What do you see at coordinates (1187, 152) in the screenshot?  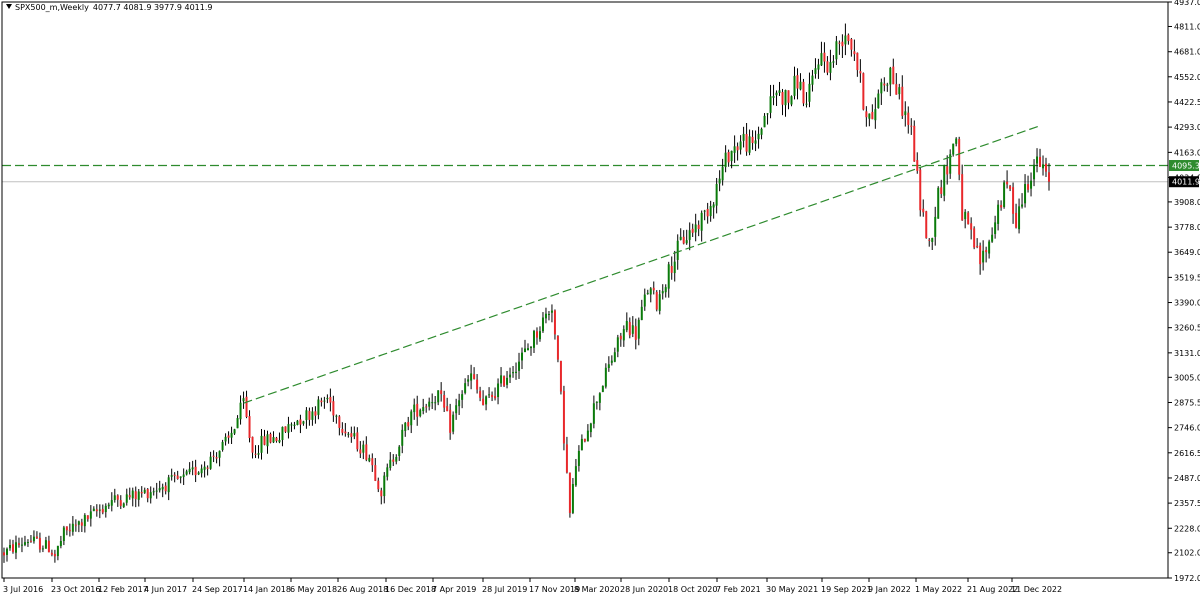 I see `y-tick-label: 4163.0` at bounding box center [1187, 152].